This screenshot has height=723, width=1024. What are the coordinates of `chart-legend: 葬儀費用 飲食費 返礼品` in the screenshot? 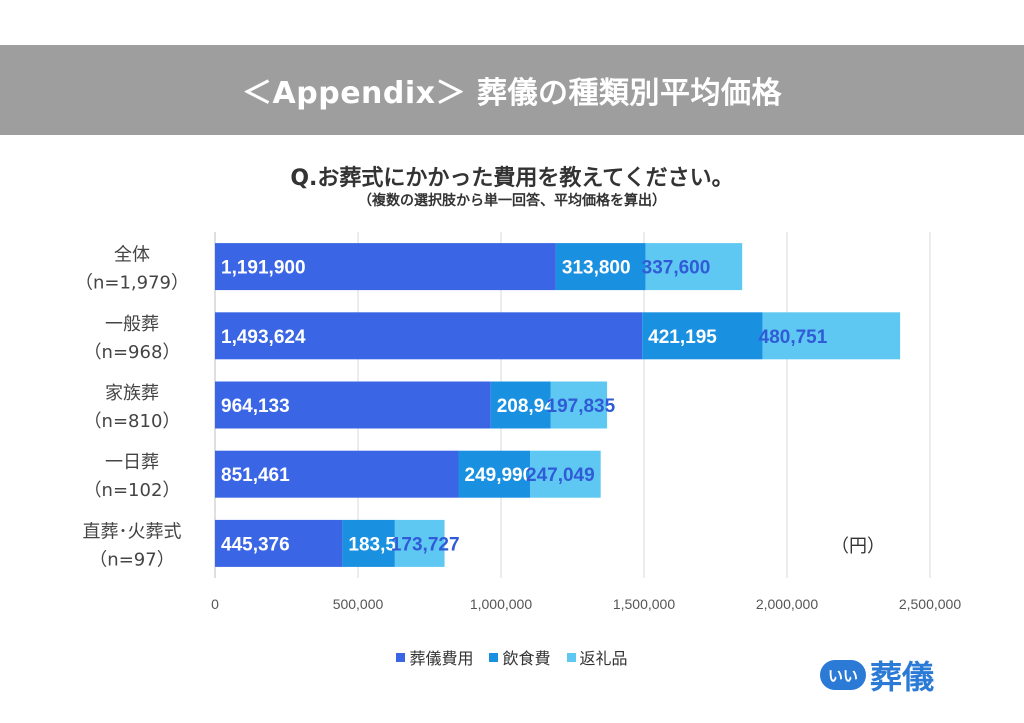 It's located at (512, 657).